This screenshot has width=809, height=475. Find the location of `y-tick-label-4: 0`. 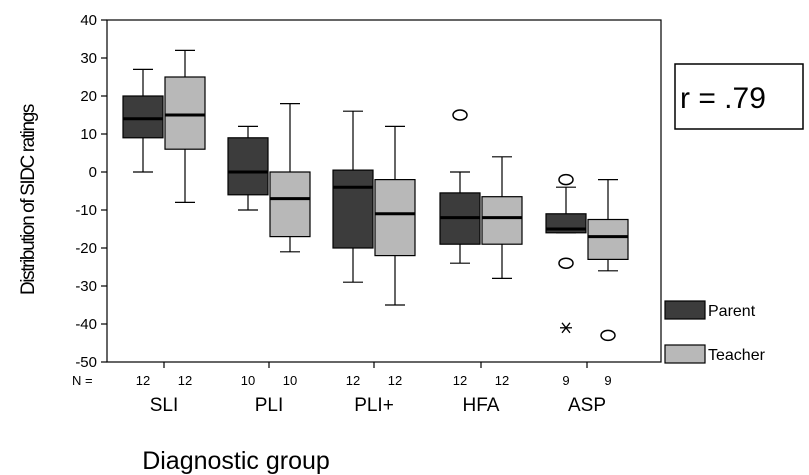

y-tick-label-4: 0 is located at coordinates (93, 172).